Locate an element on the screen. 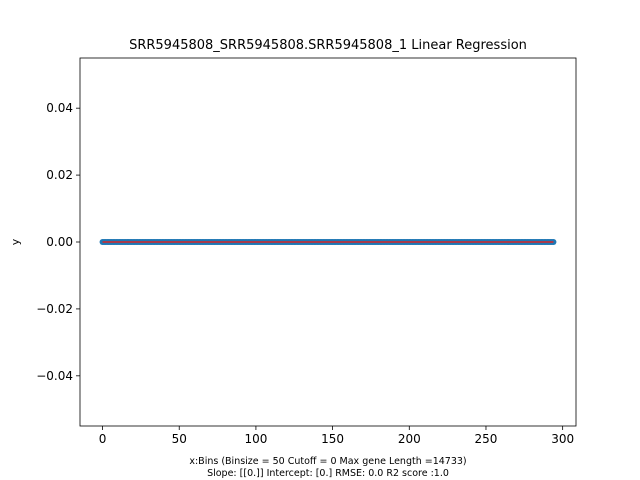 This screenshot has width=640, height=480. x-tick-label: 200 is located at coordinates (409, 439).